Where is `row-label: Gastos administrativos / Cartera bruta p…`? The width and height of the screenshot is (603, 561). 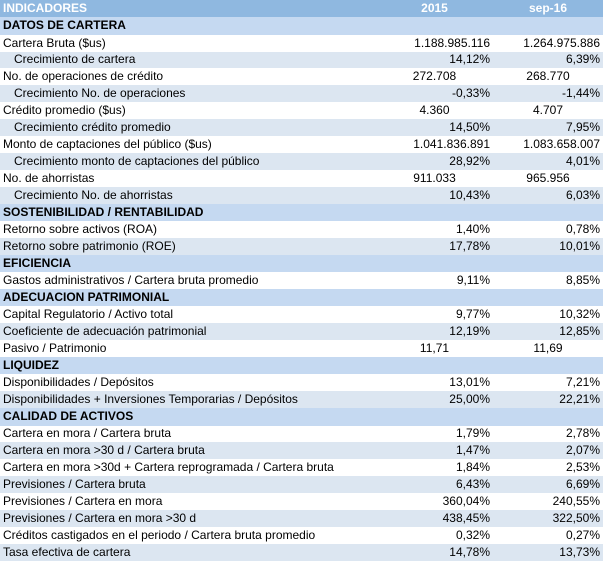 row-label: Gastos administrativos / Cartera bruta p… is located at coordinates (131, 280).